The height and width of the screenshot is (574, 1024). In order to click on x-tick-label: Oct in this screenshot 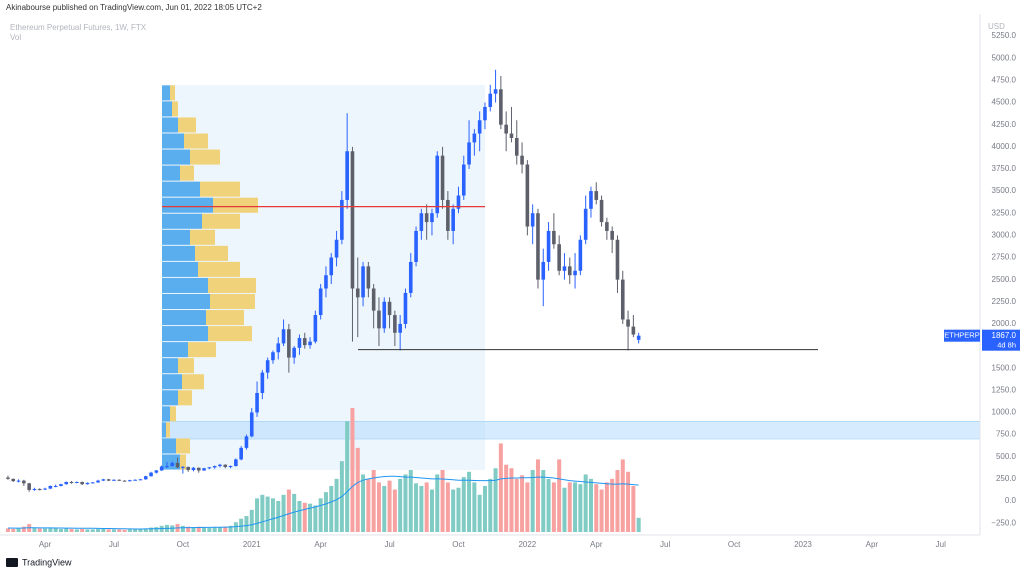, I will do `click(183, 544)`.